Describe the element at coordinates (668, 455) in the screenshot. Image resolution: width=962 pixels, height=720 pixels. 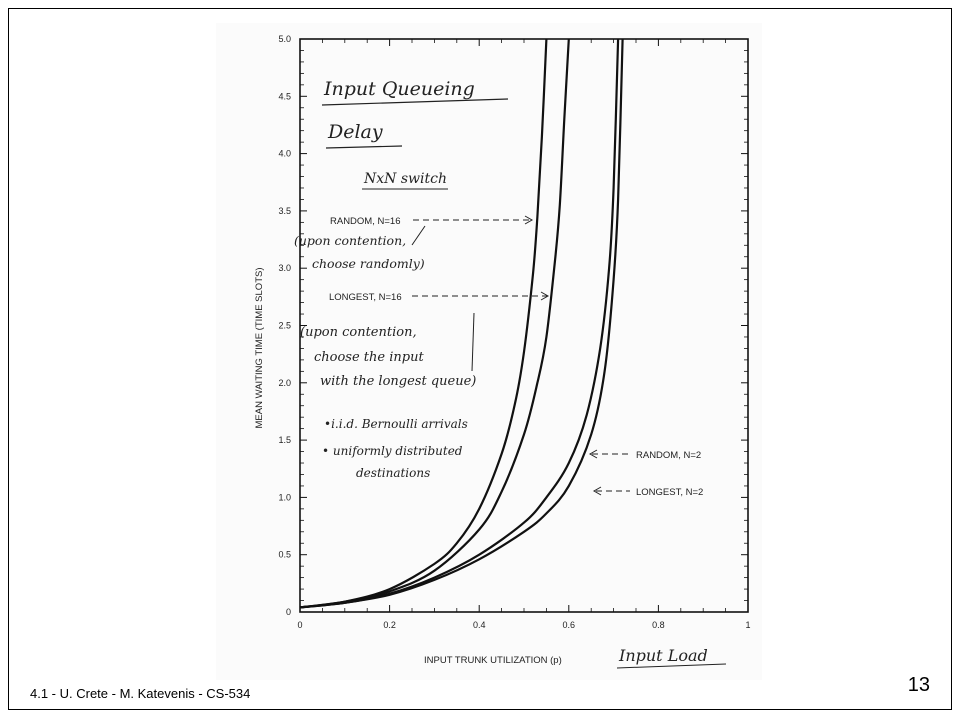
I see `label-random-2: RANDOM, N=2` at that location.